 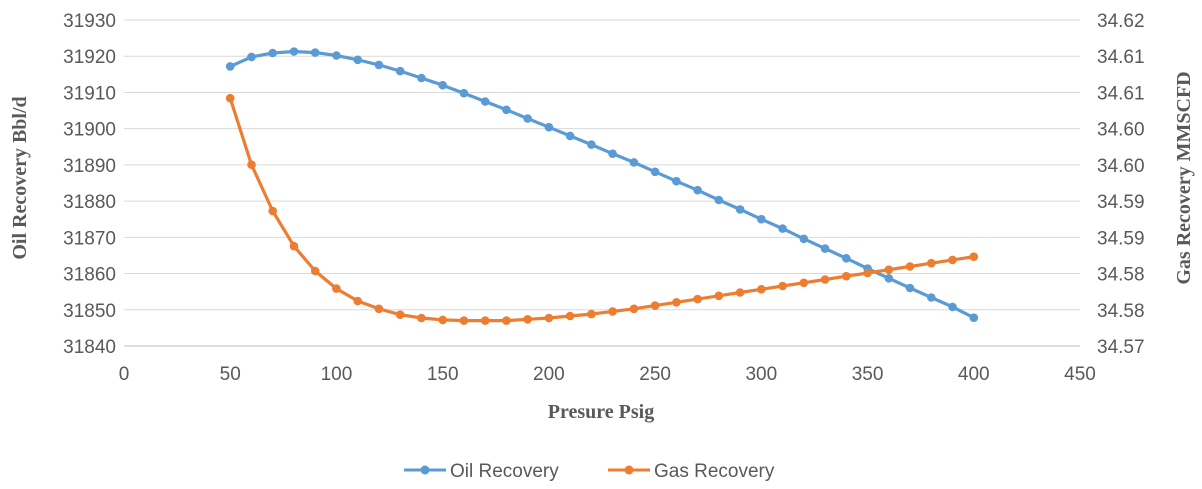 I want to click on x-tick-label: 50, so click(x=230, y=374).